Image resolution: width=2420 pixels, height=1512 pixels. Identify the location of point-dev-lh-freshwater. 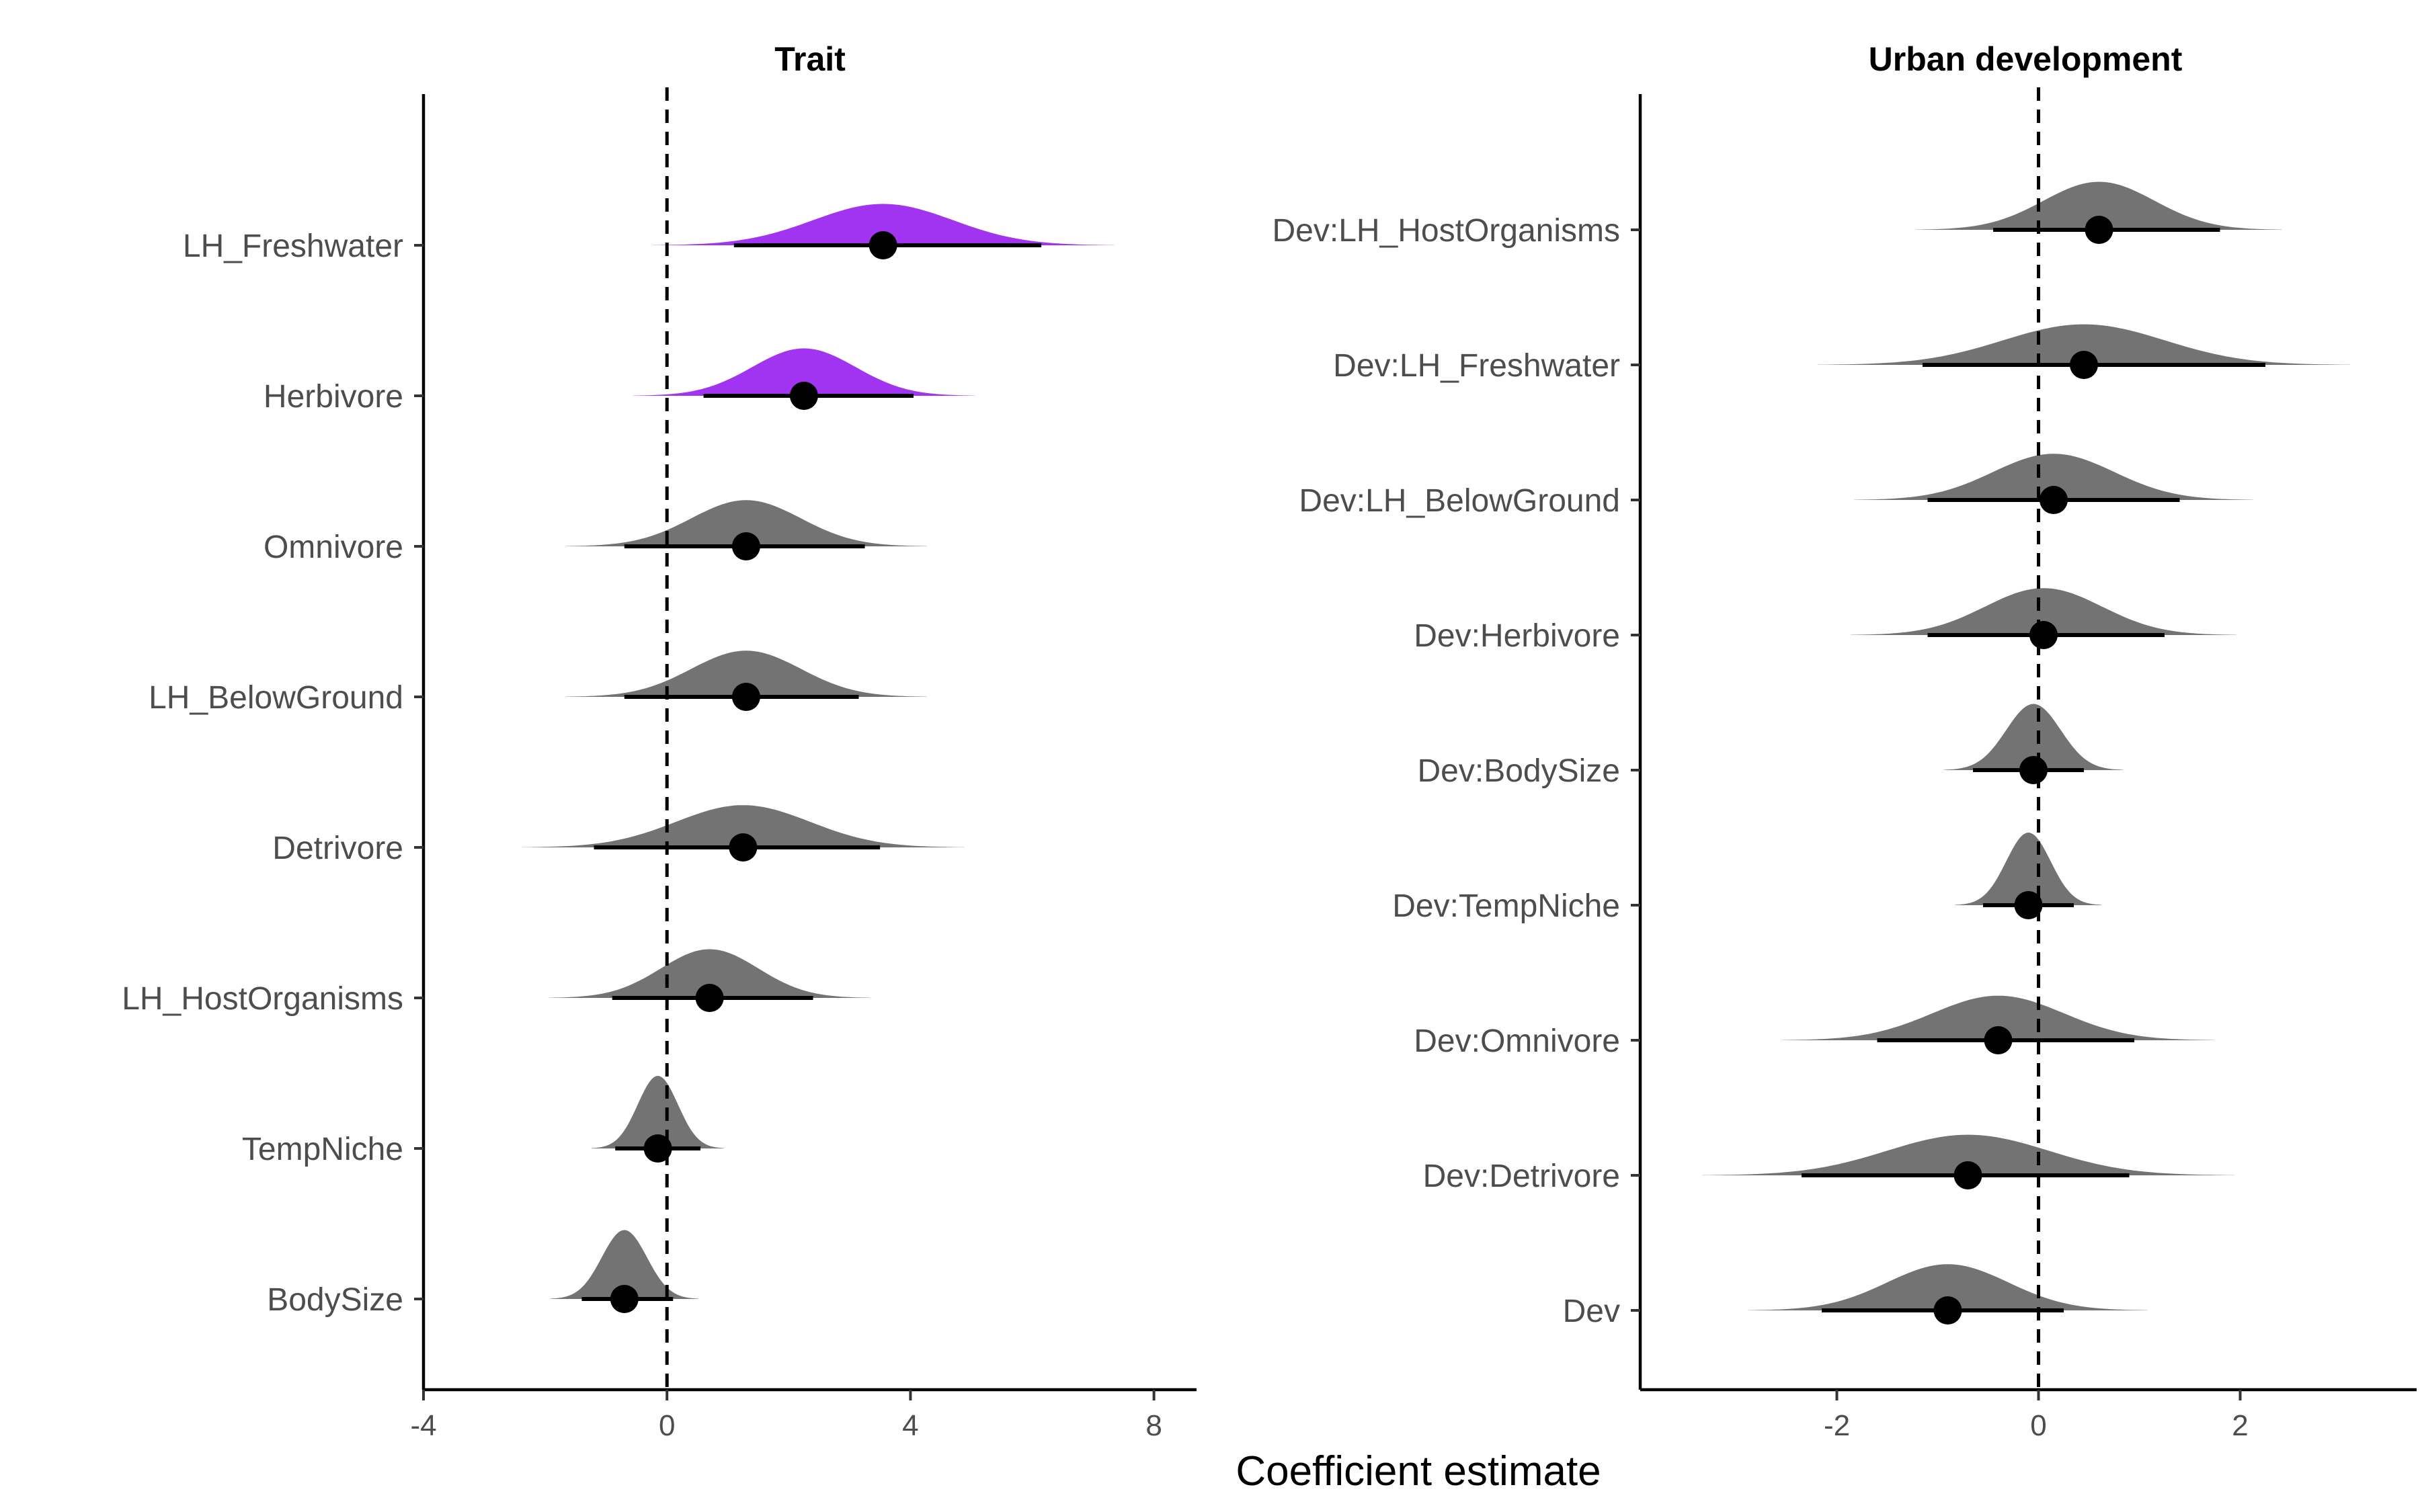
(2084, 365).